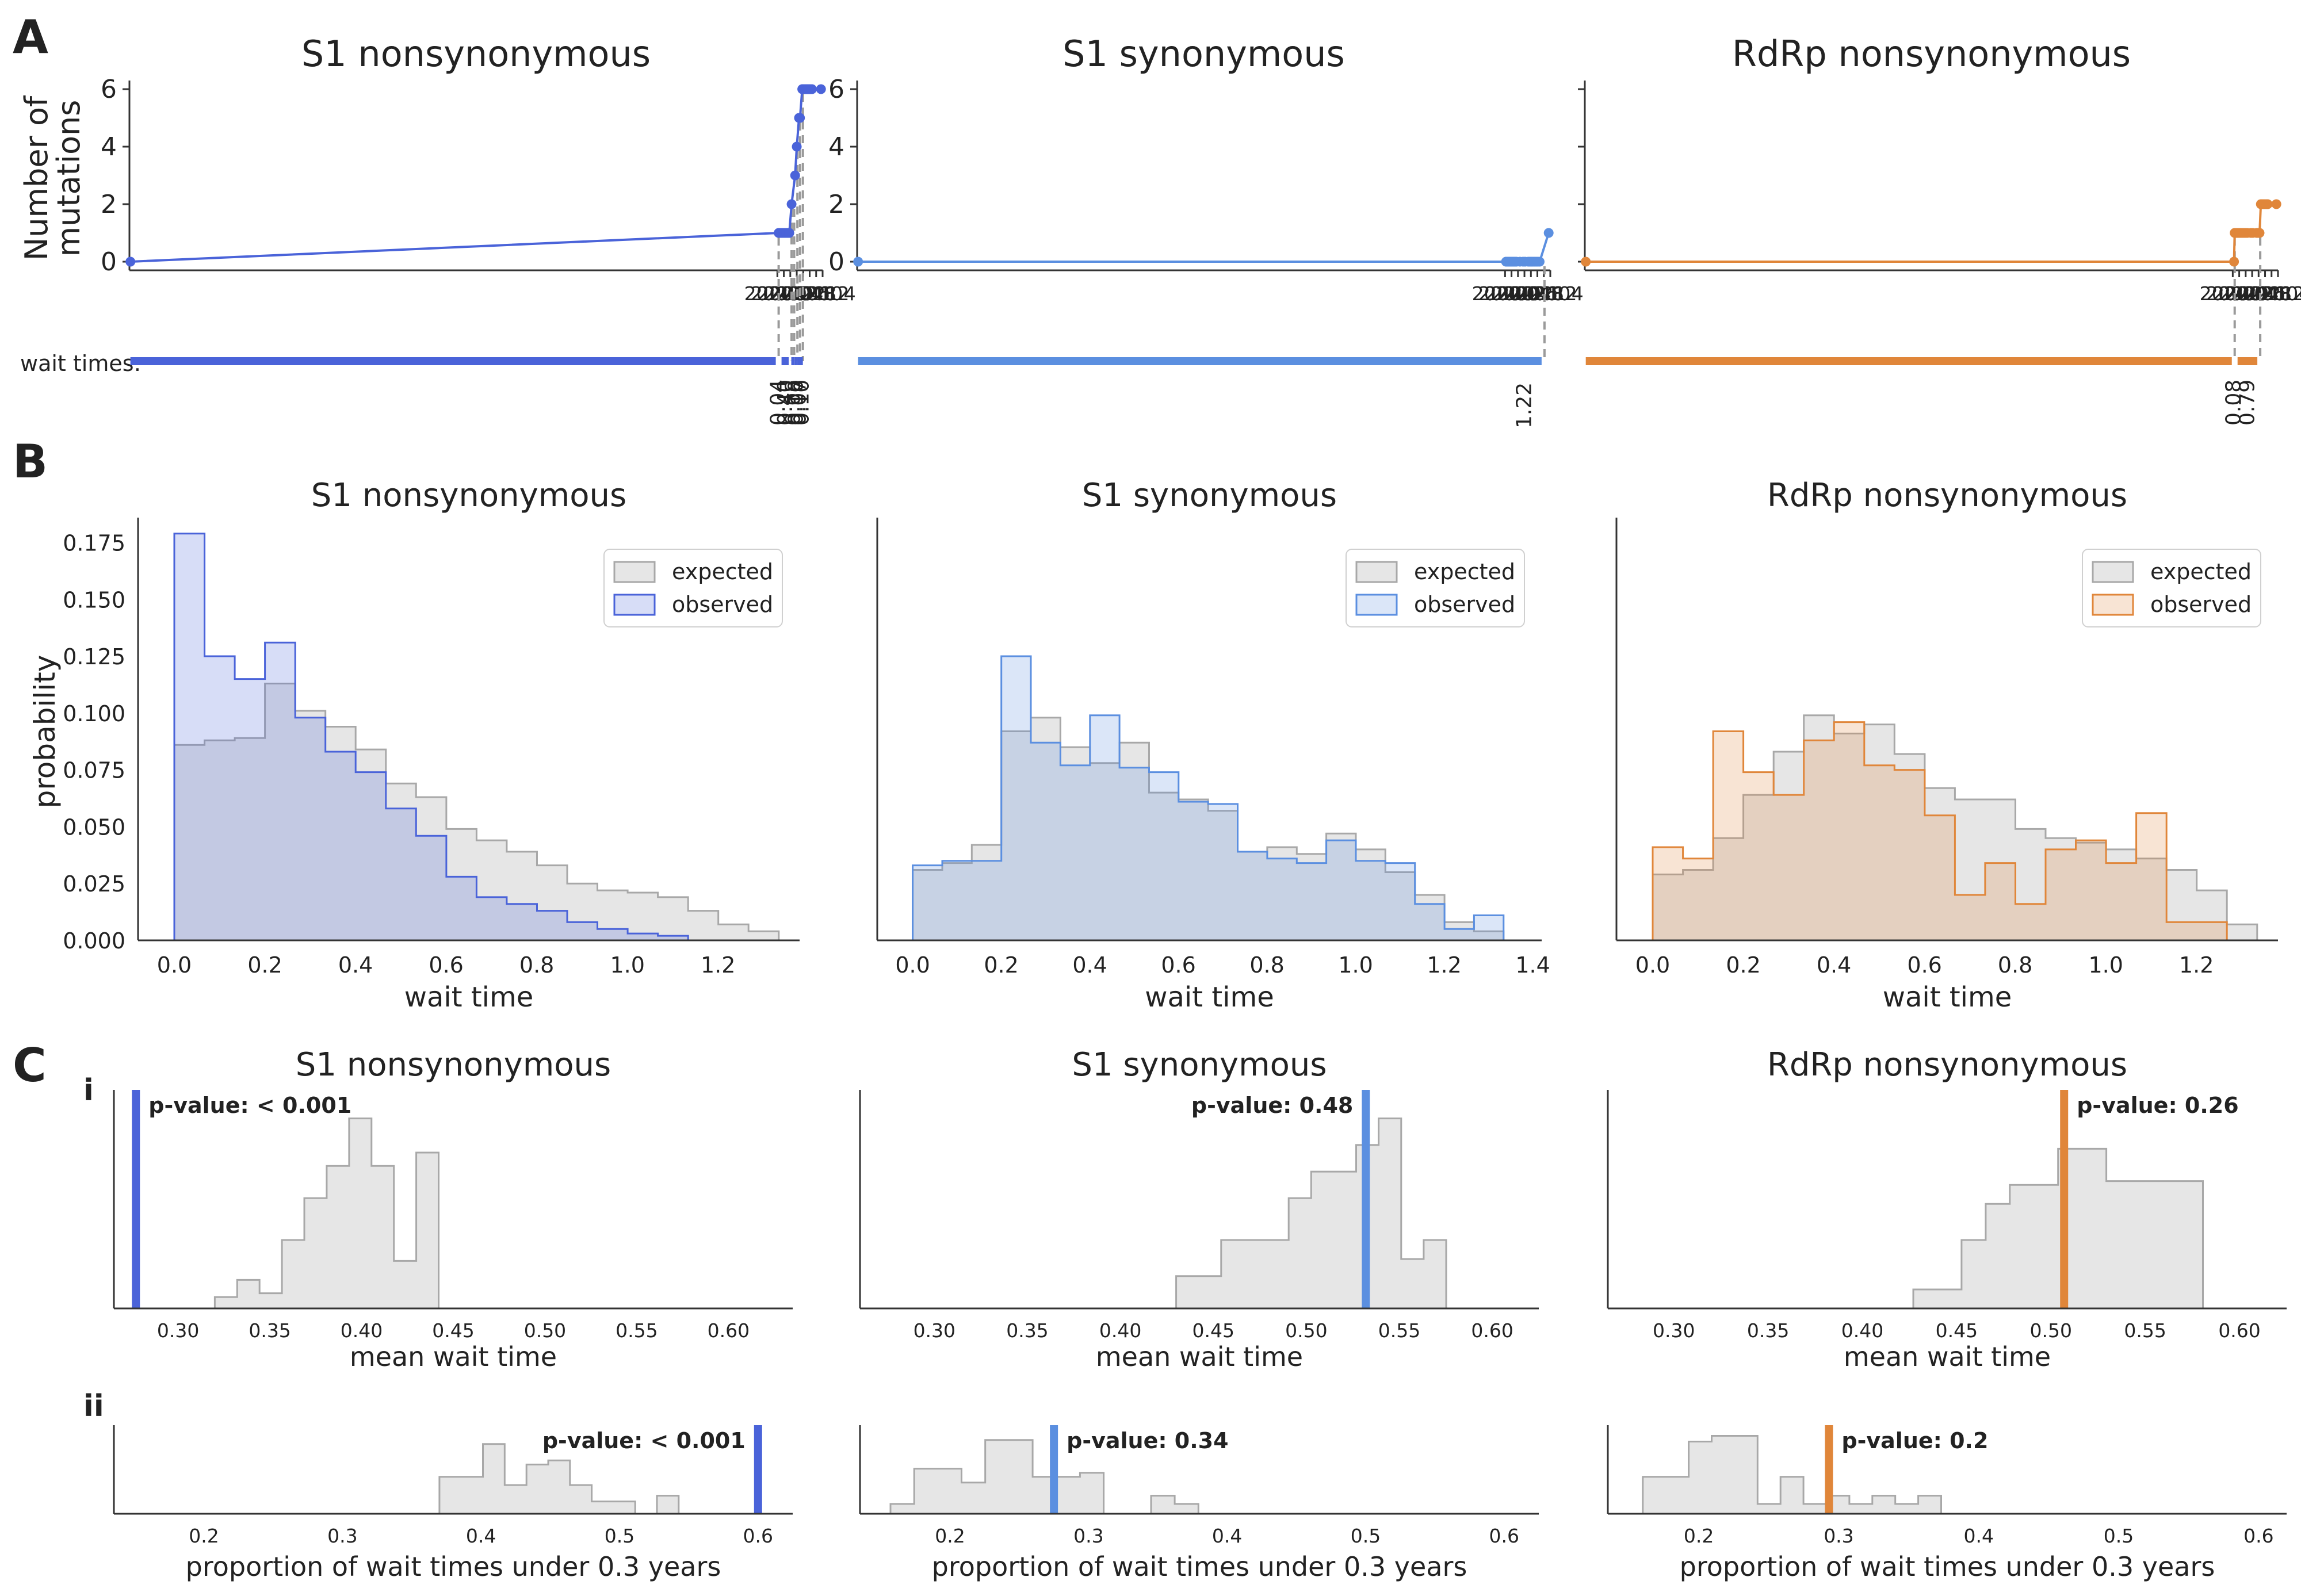 The width and height of the screenshot is (2301, 1596). I want to click on x-tick-label: 2020.4, so click(790, 293).